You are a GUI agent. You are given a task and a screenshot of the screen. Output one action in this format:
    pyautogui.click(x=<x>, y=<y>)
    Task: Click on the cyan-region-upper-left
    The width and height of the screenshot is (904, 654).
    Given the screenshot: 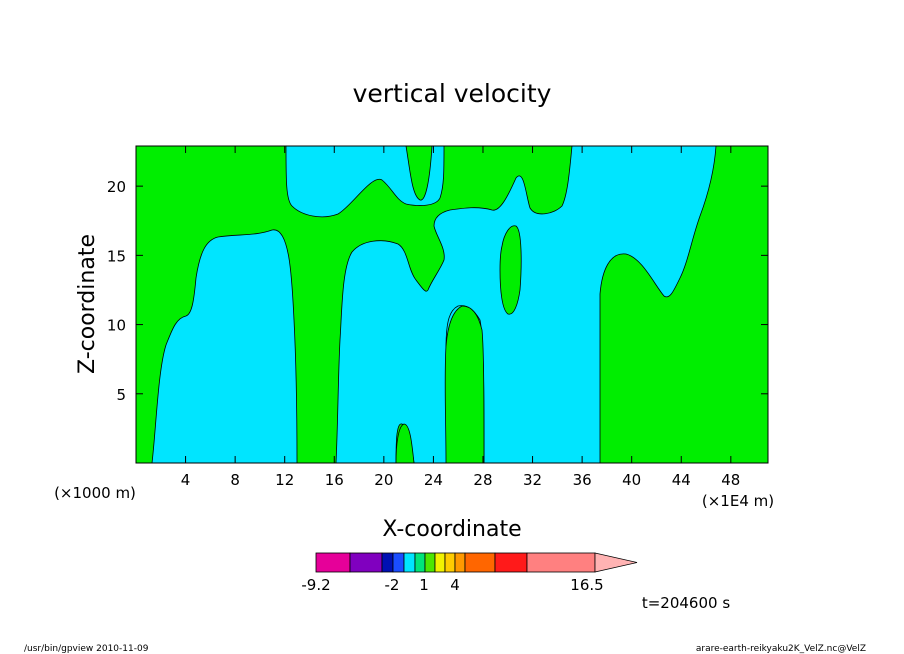 What is the action you would take?
    pyautogui.click(x=365, y=181)
    